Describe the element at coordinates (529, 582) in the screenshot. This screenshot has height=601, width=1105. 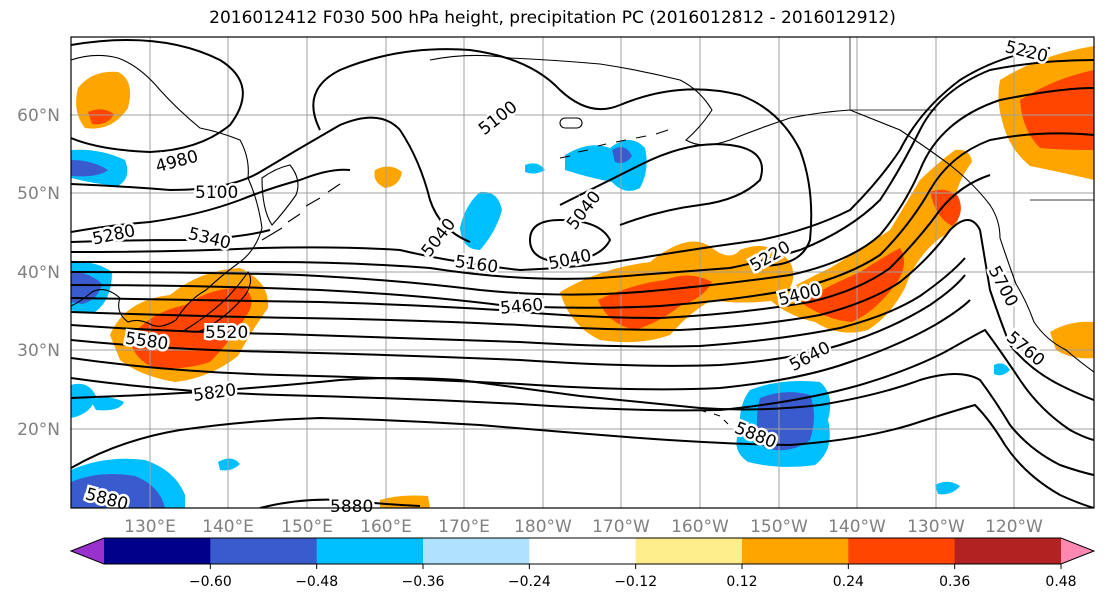
I see `colorbar-tick-label: −0.24` at that location.